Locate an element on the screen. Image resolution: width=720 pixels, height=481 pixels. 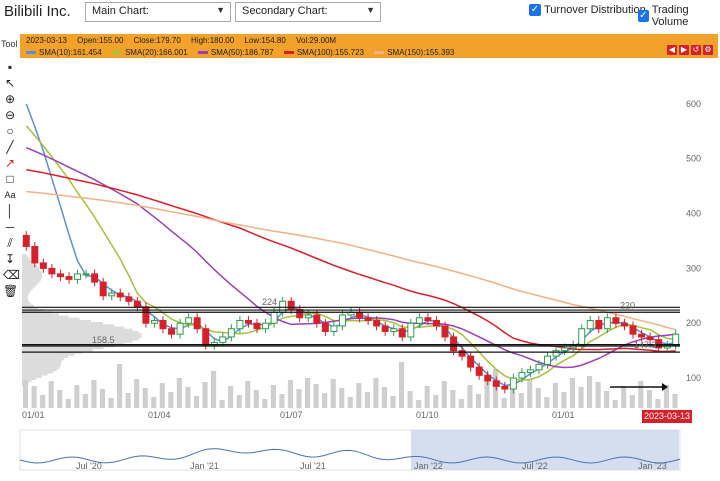
tool-label: Tool is located at coordinates (9, 44).